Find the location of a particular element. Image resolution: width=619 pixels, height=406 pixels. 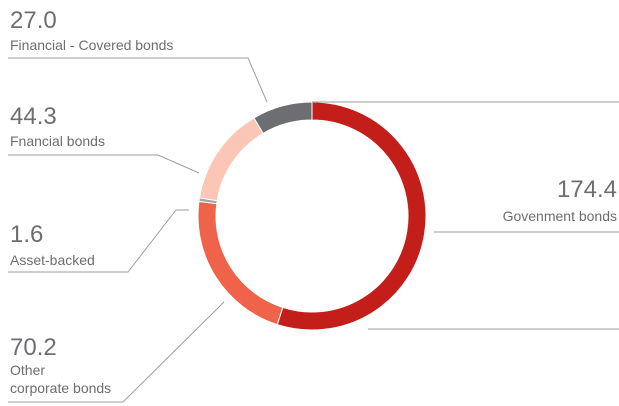

slice-other-corporate is located at coordinates (240, 263).